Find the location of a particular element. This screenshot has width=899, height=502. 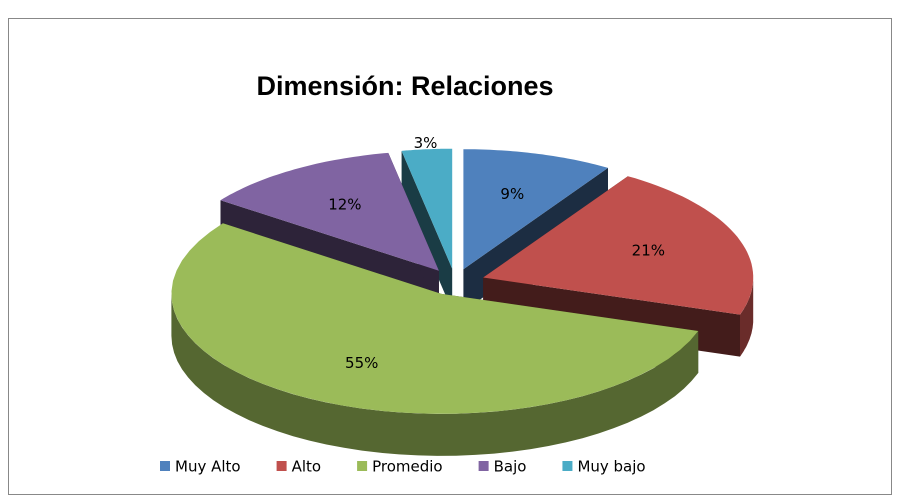

legend-label: Bajo is located at coordinates (510, 467).